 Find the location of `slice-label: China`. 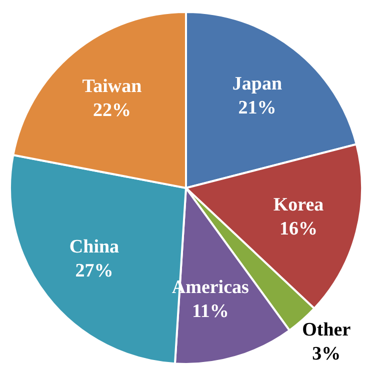

slice-label: China is located at coordinates (94, 247).